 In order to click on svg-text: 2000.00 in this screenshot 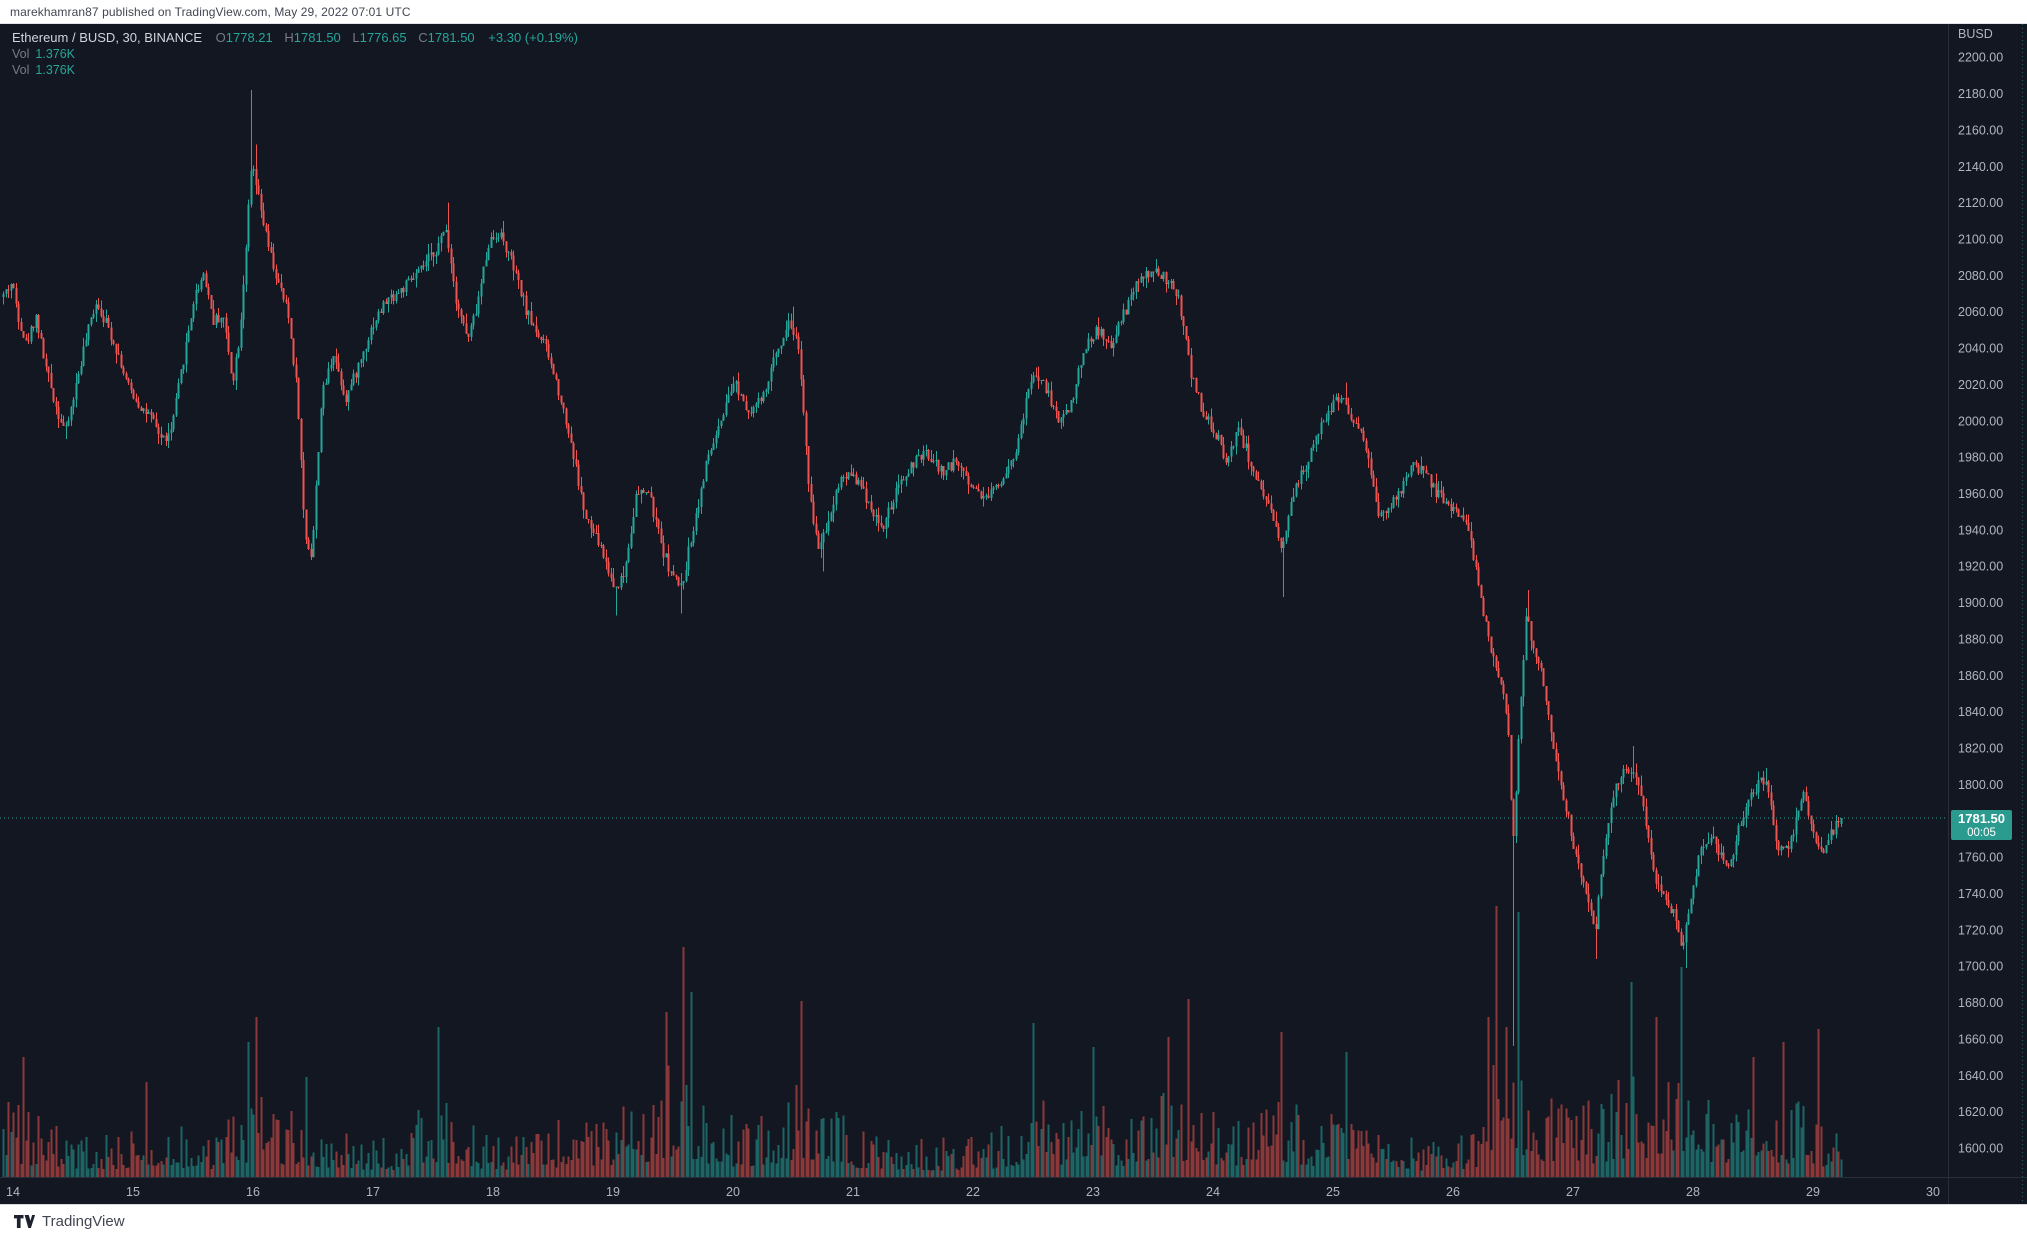, I will do `click(1980, 421)`.